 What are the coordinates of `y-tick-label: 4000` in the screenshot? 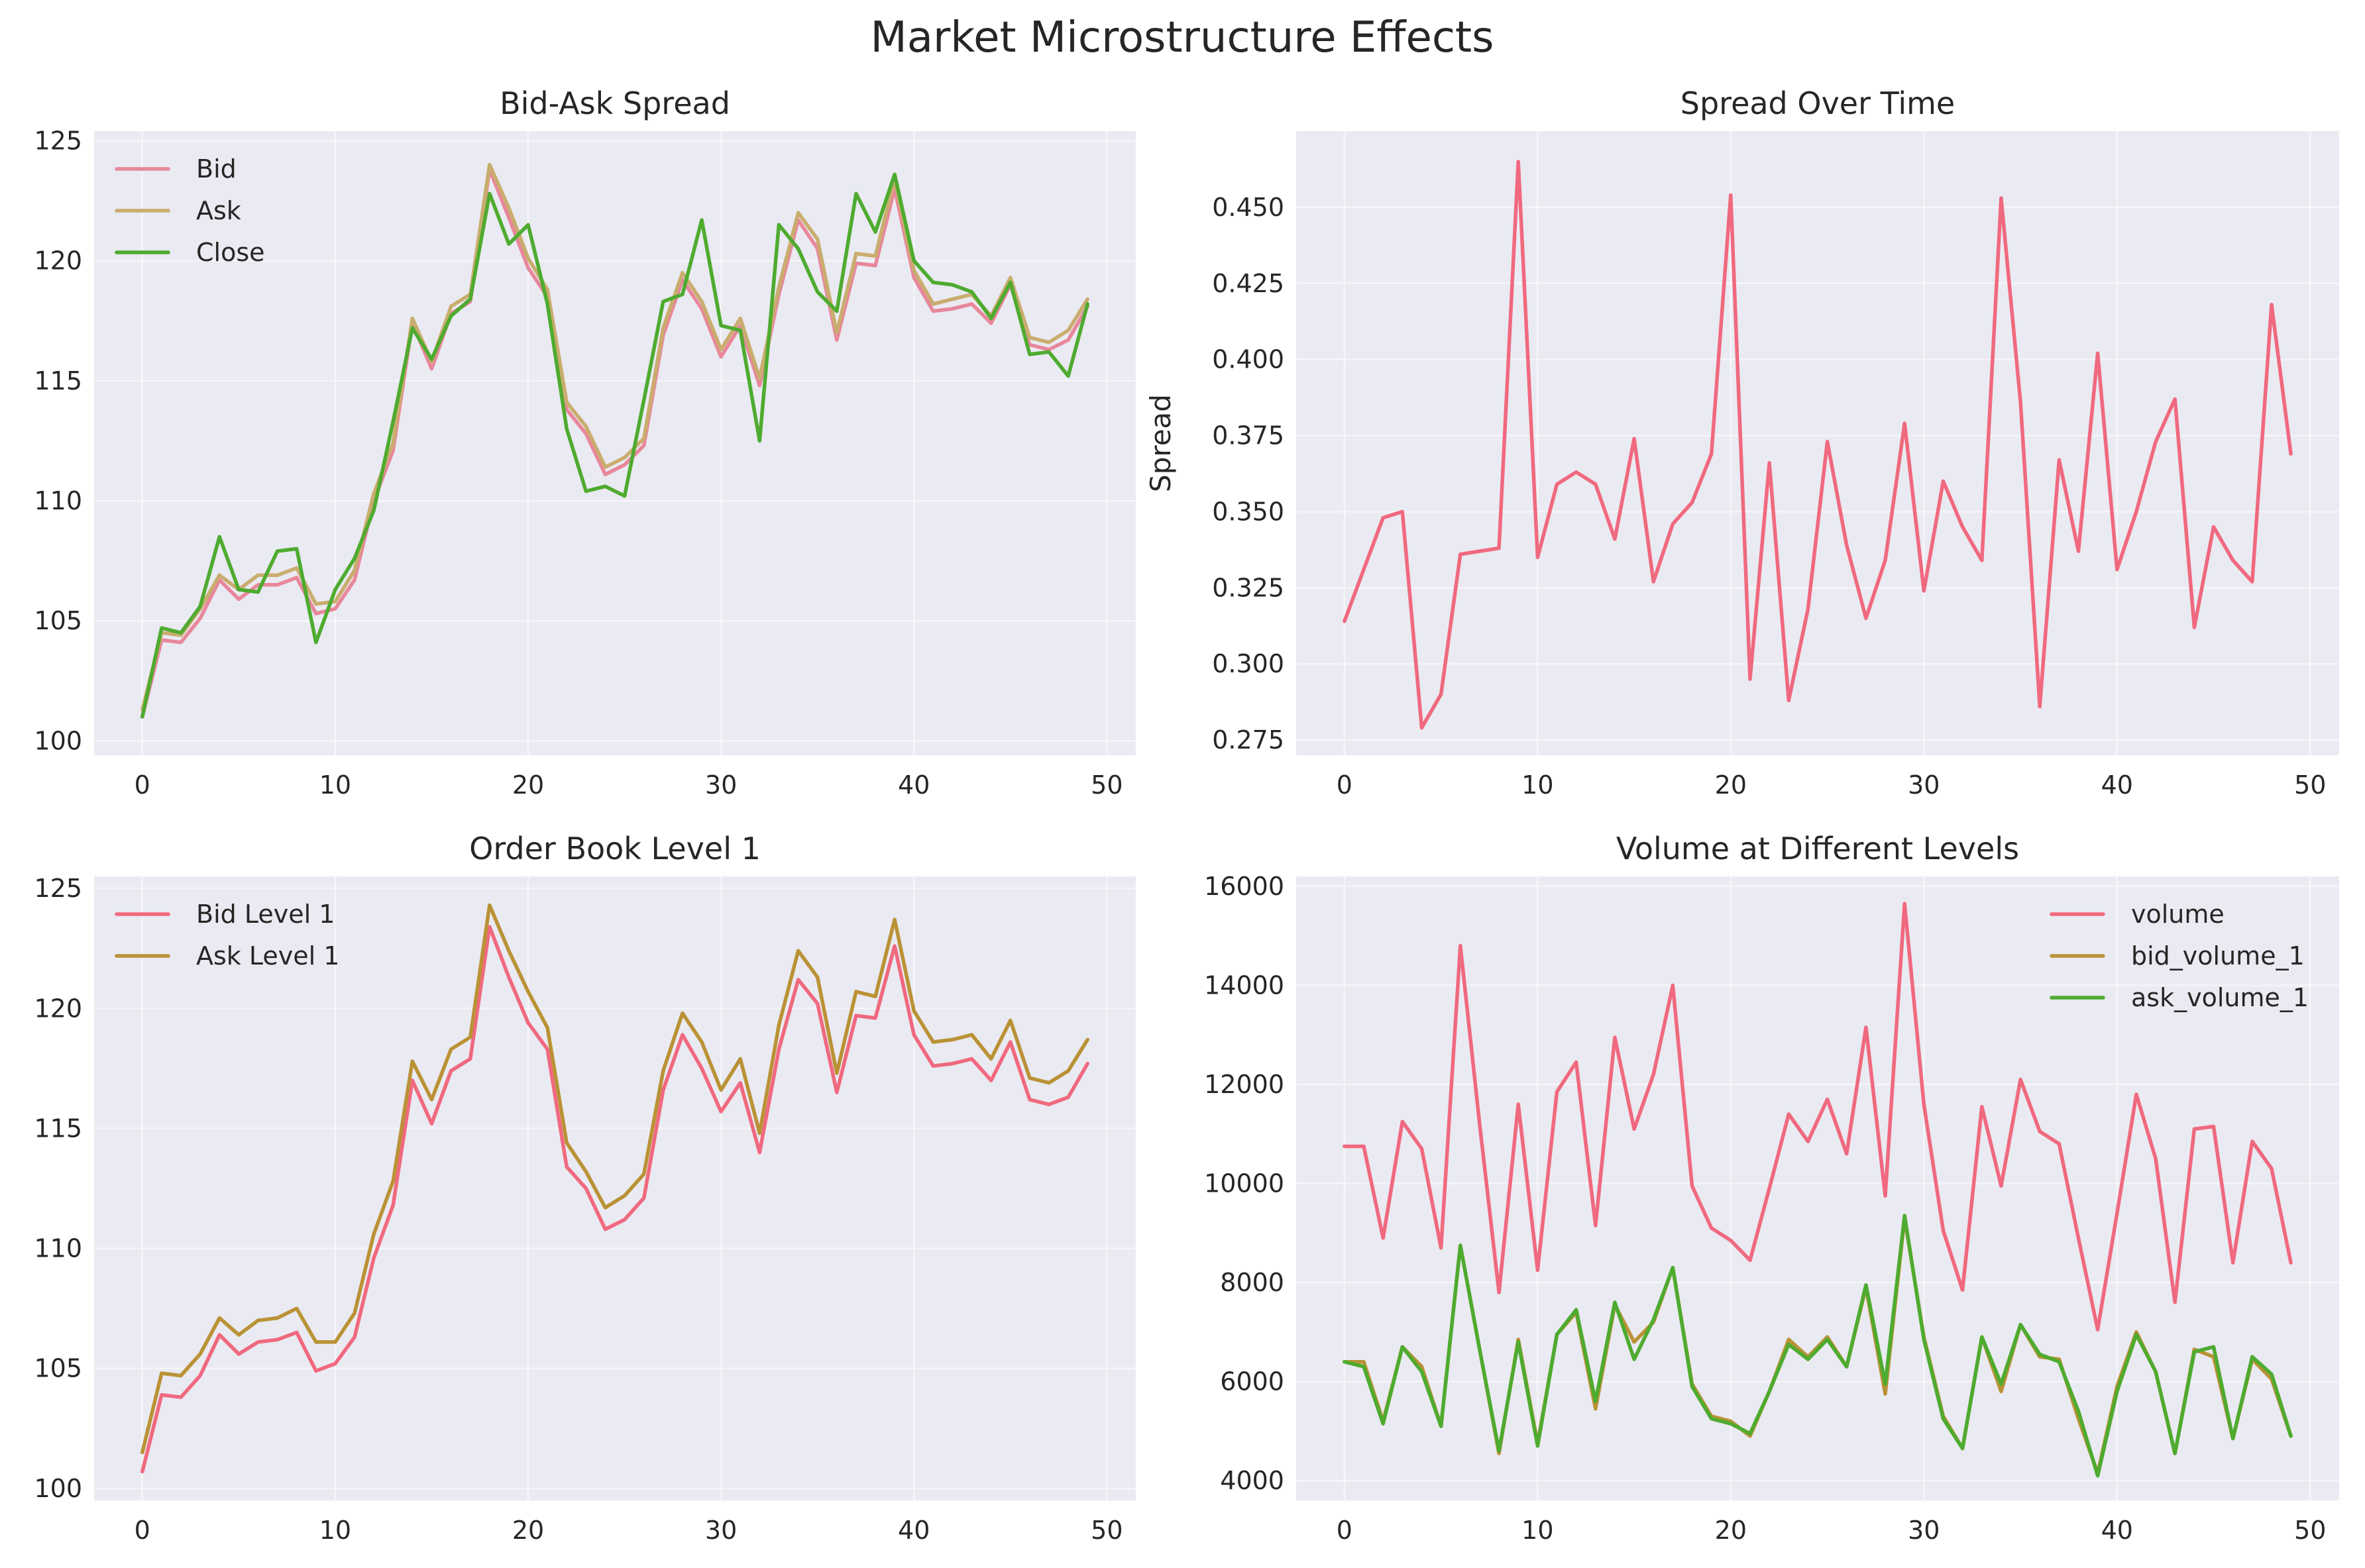 It's located at (1252, 1480).